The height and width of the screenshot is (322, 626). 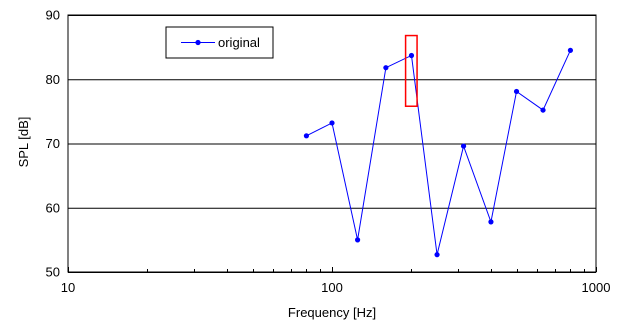 I want to click on annotations, so click(x=411, y=70).